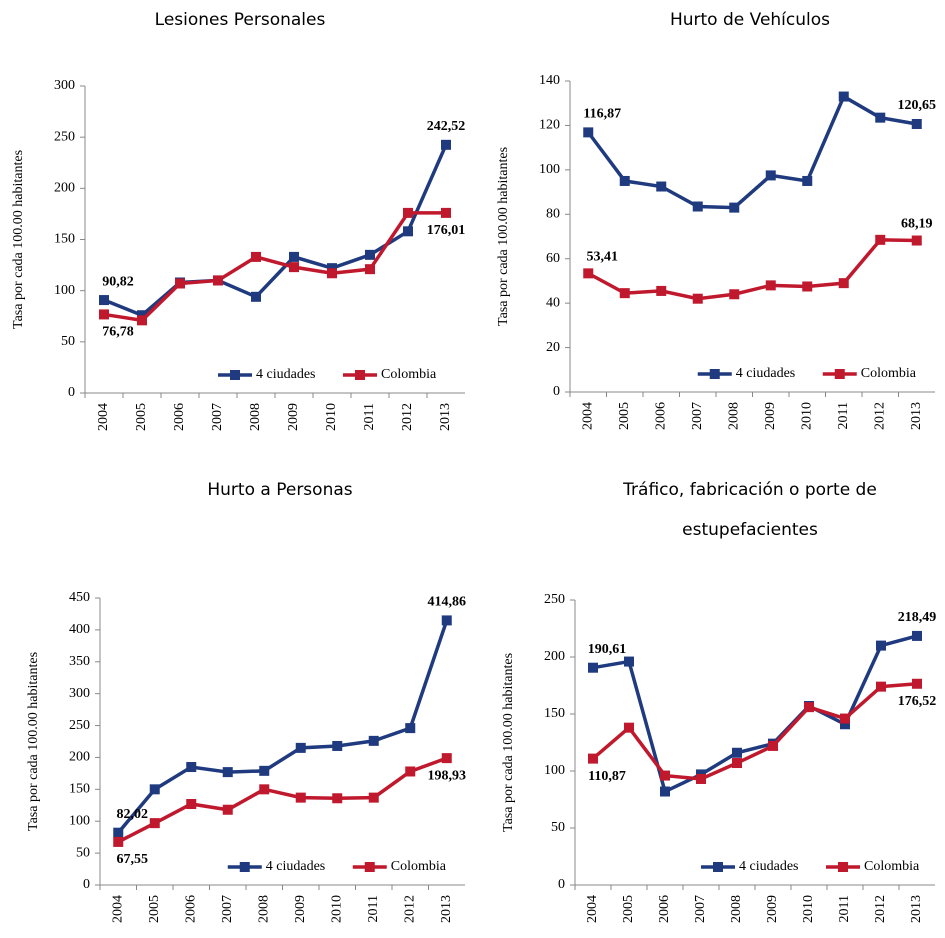 Image resolution: width=945 pixels, height=938 pixels. I want to click on y-tick-label: 300, so click(79, 693).